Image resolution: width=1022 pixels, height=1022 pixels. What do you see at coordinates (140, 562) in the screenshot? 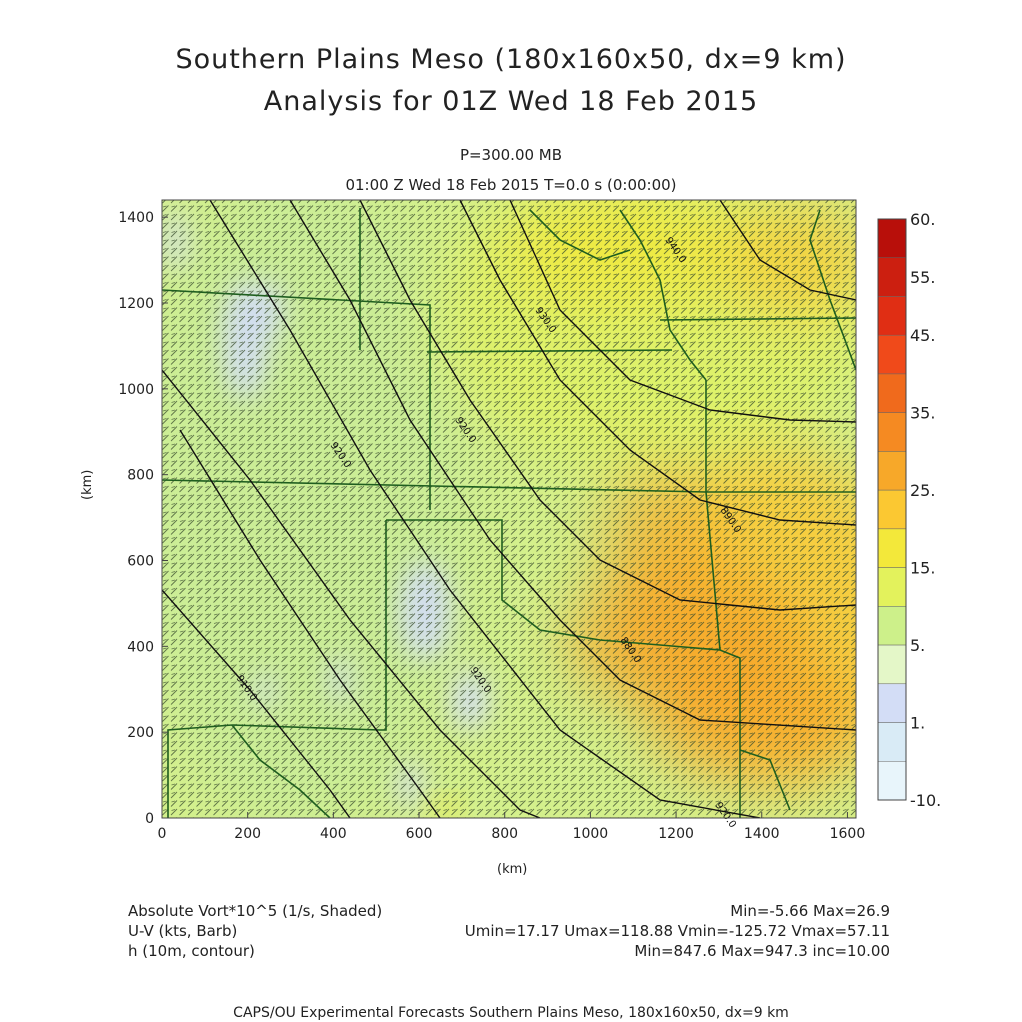
I see `y-tick-label: 600` at bounding box center [140, 562].